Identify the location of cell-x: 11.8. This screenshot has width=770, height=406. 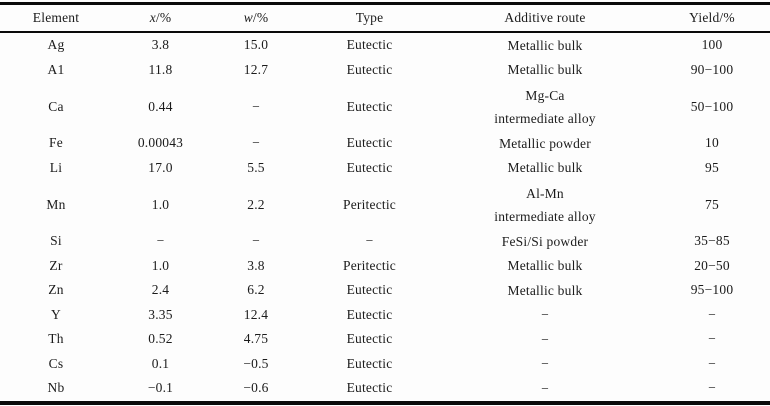
(160, 69).